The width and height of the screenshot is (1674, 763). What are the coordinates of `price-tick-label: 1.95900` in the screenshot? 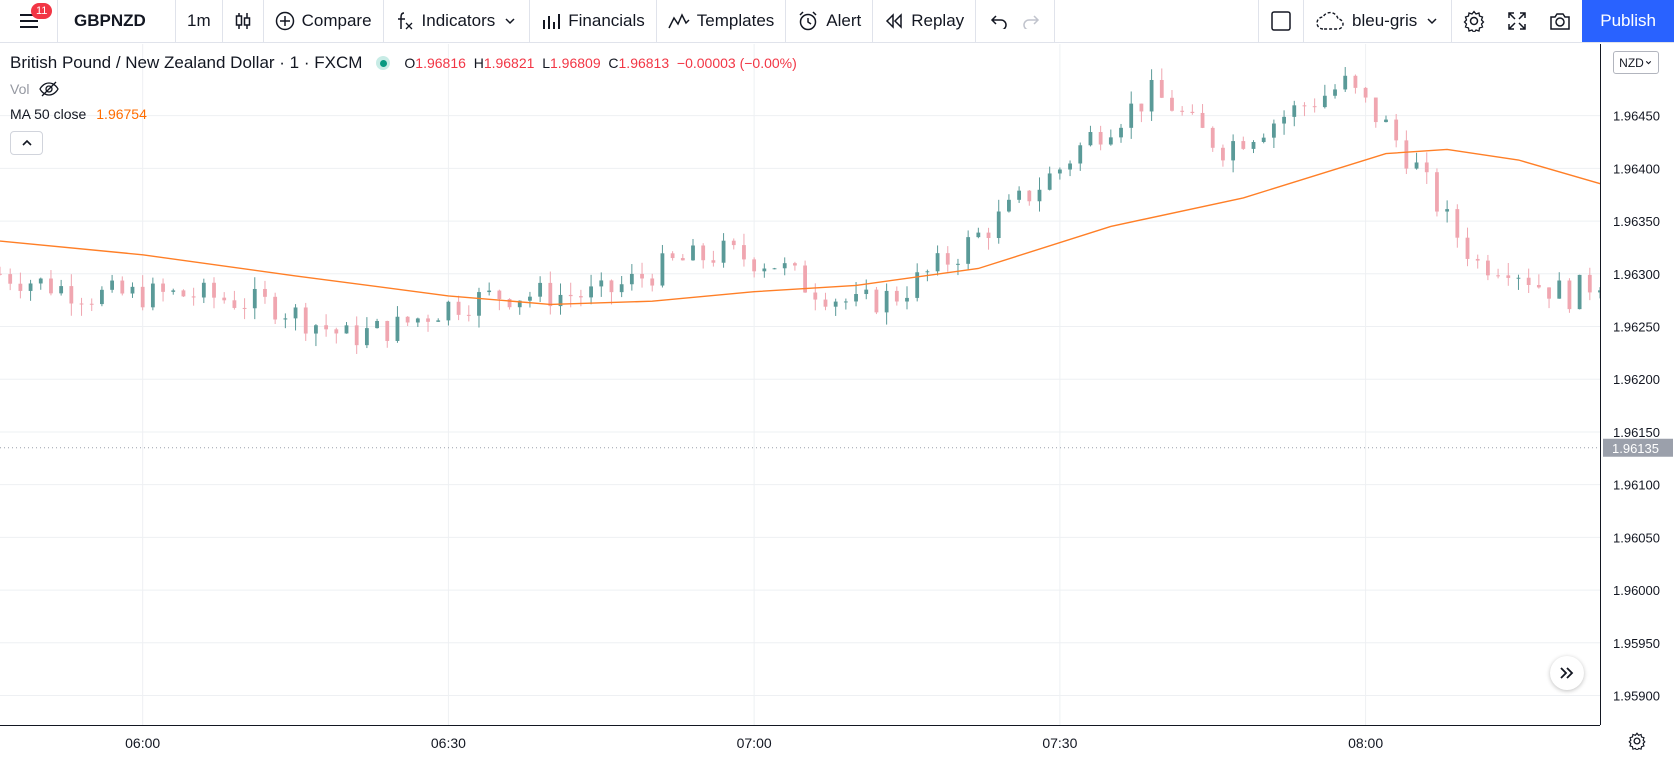 It's located at (1636, 695).